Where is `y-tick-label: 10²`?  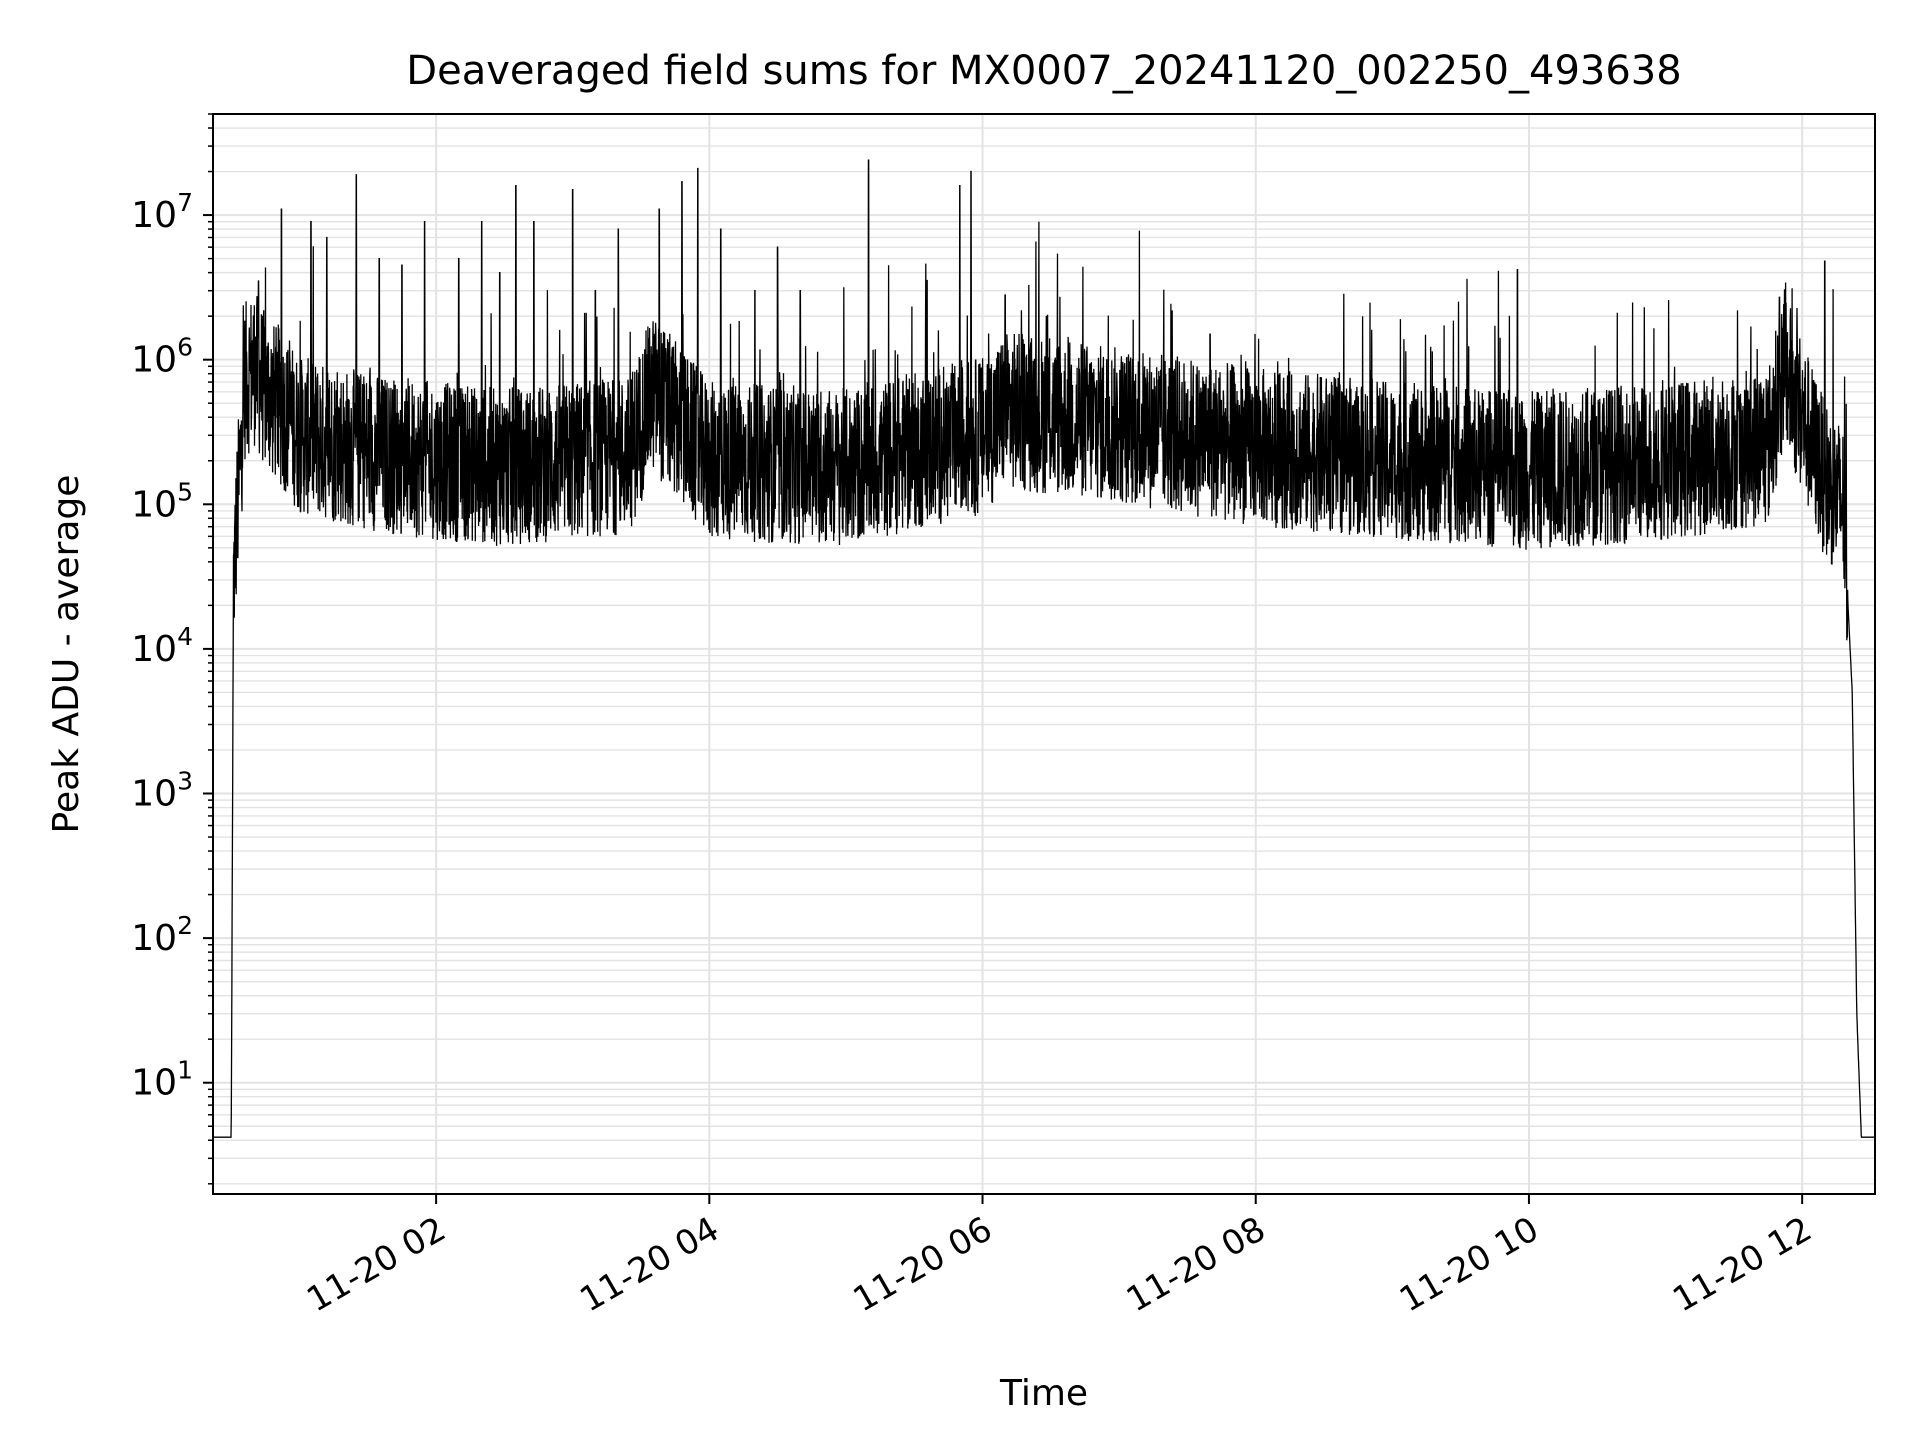
y-tick-label: 10² is located at coordinates (162, 935).